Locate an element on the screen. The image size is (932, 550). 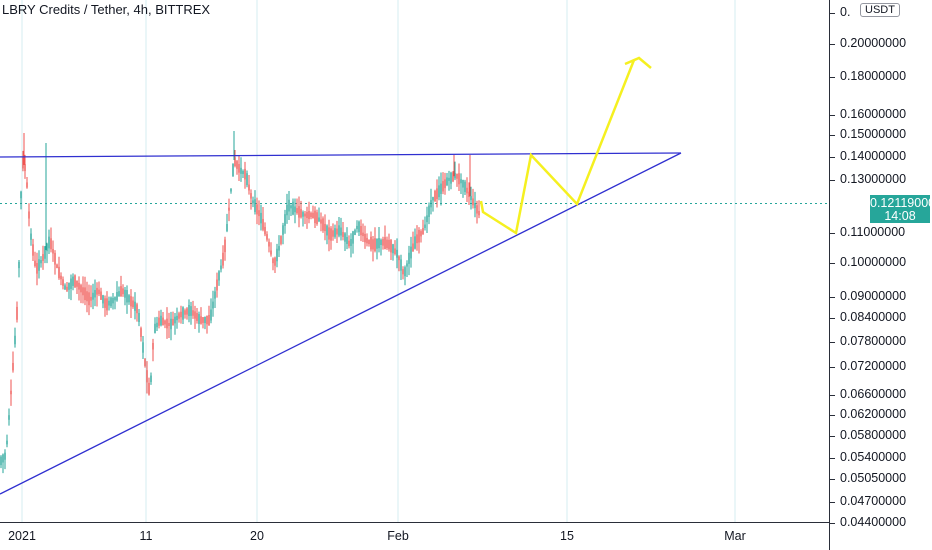
time-tick: 11 is located at coordinates (146, 536).